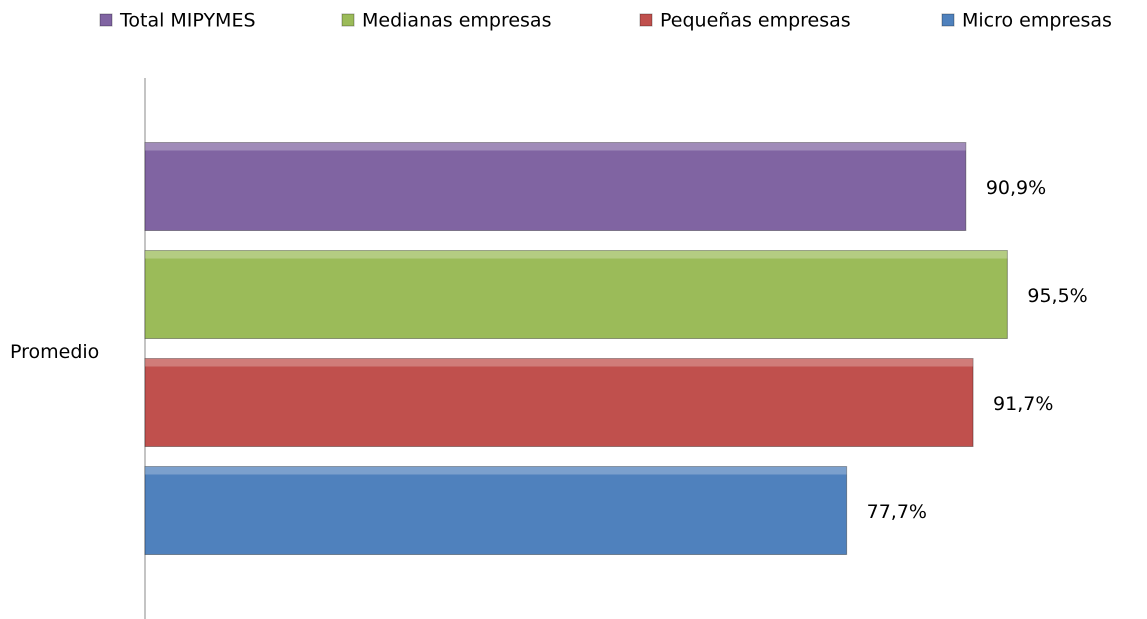 This screenshot has height=619, width=1147. Describe the element at coordinates (54, 352) in the screenshot. I see `category-label: Promedio` at that location.